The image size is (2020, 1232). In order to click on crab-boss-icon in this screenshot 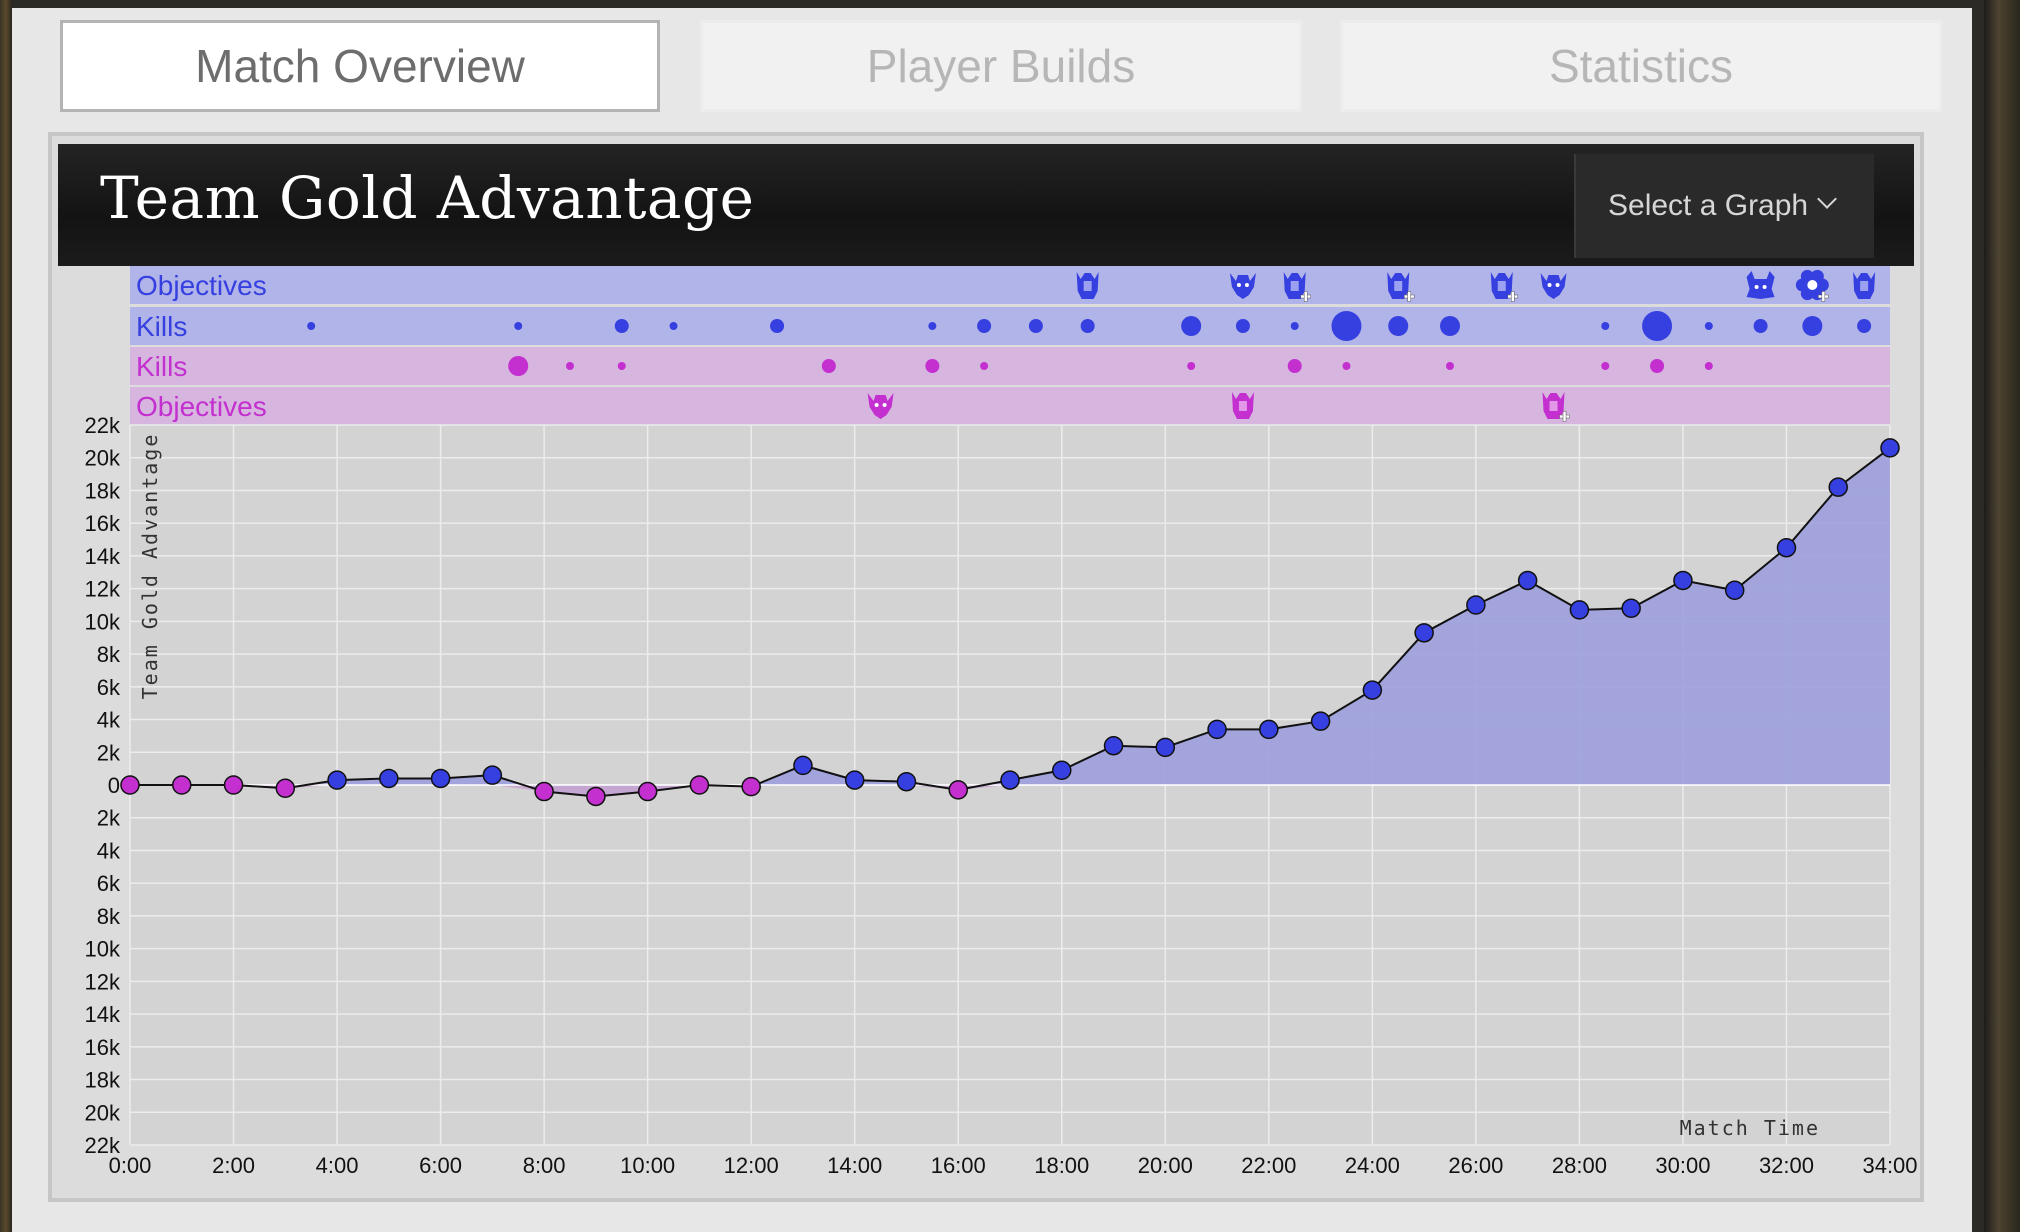, I will do `click(1760, 285)`.